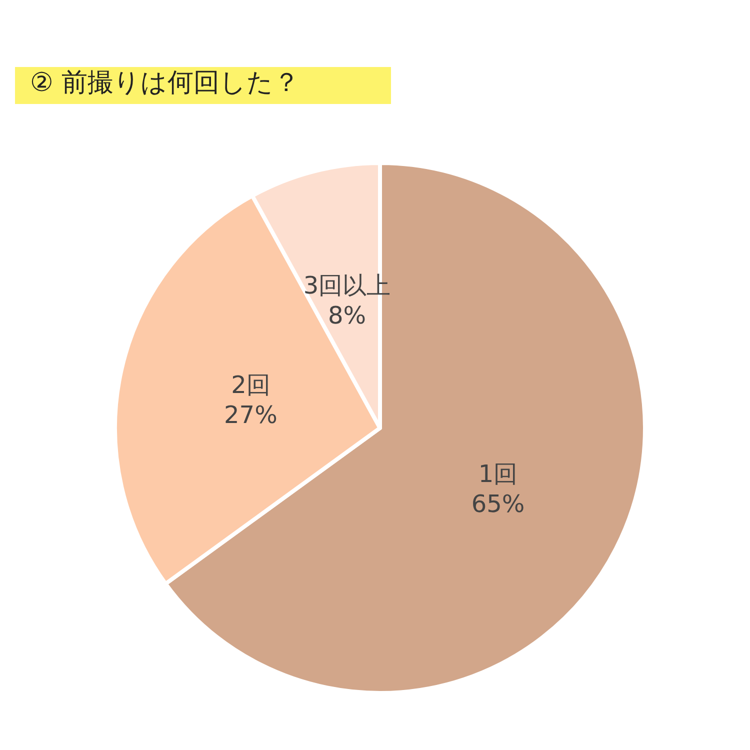 The image size is (750, 750). I want to click on chart-title: ② 前撮りは何回した？, so click(165, 83).